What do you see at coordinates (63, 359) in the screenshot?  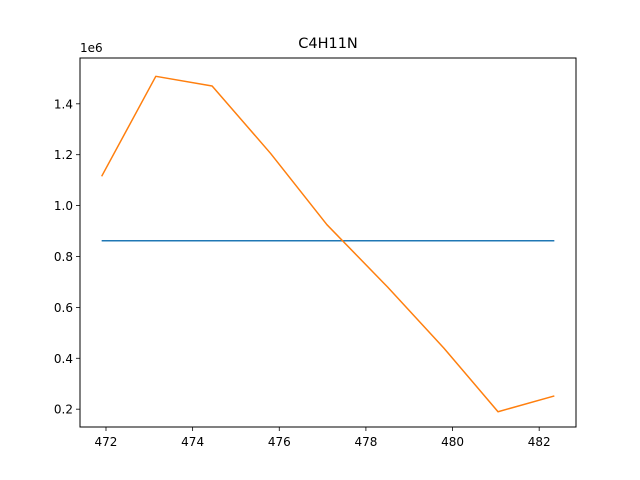 I see `y-tick-label: 0.4` at bounding box center [63, 359].